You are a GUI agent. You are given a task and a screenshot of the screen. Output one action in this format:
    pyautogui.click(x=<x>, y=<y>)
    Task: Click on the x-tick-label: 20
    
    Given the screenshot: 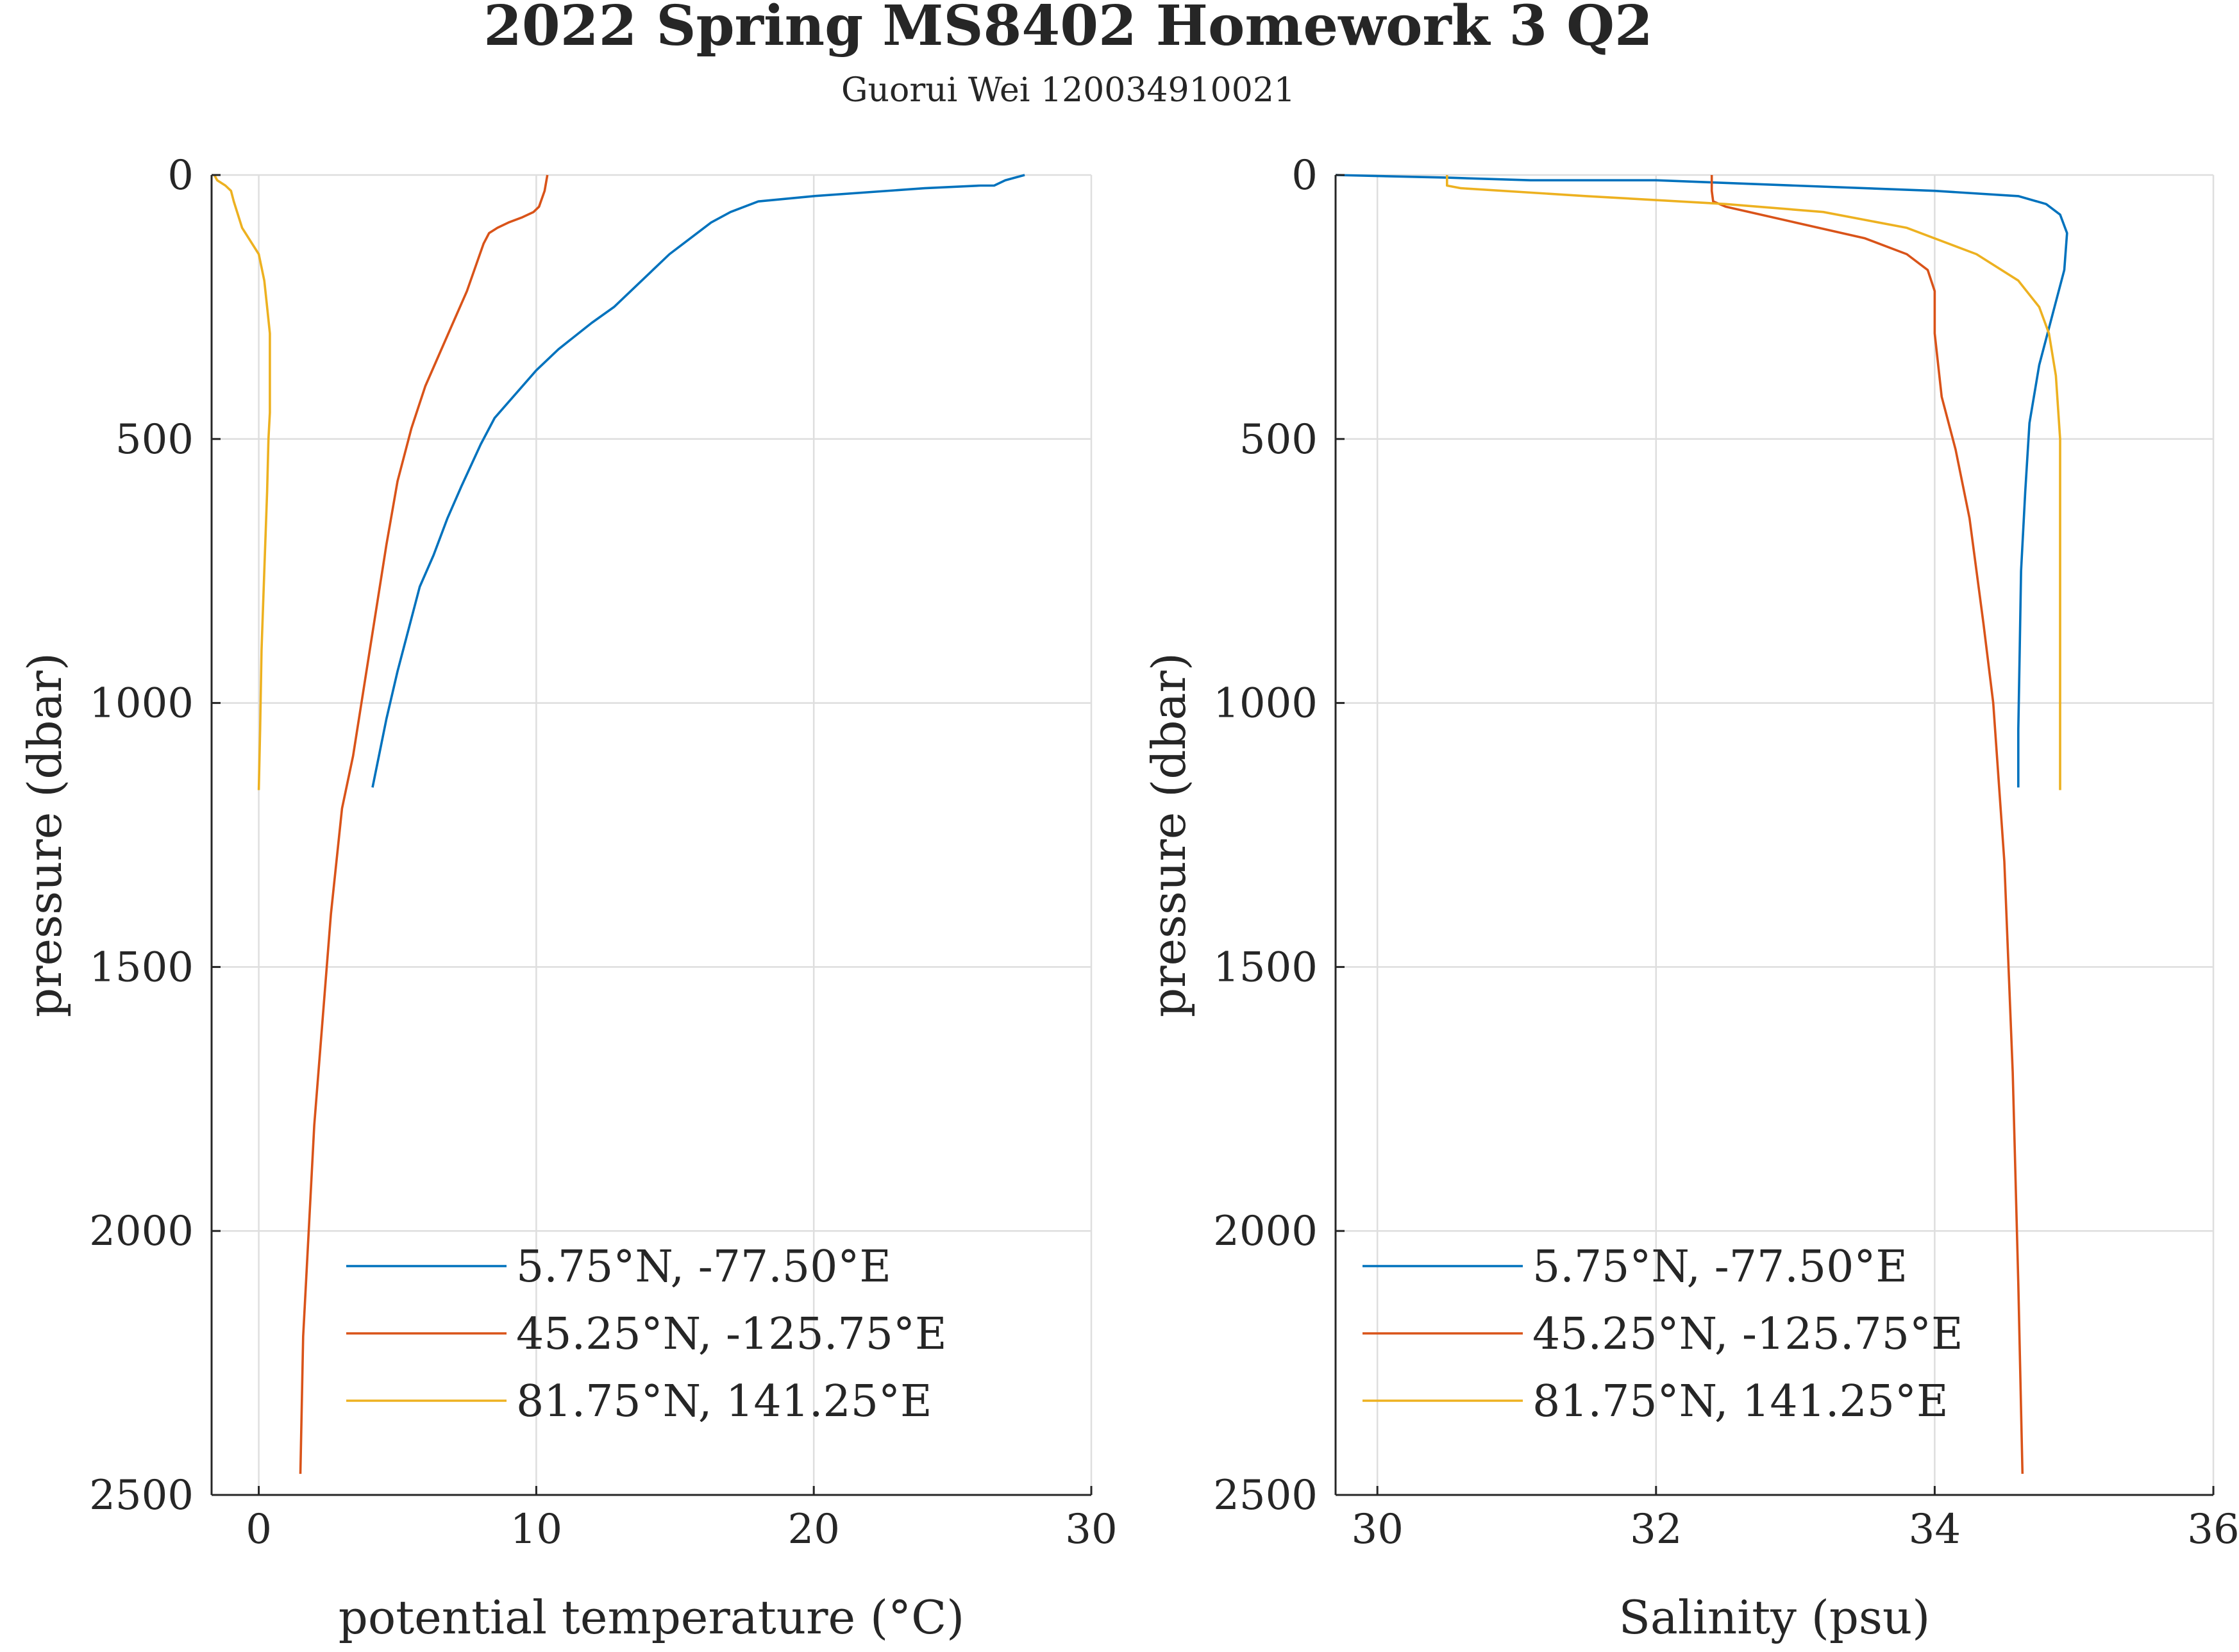 What is the action you would take?
    pyautogui.click(x=813, y=1529)
    